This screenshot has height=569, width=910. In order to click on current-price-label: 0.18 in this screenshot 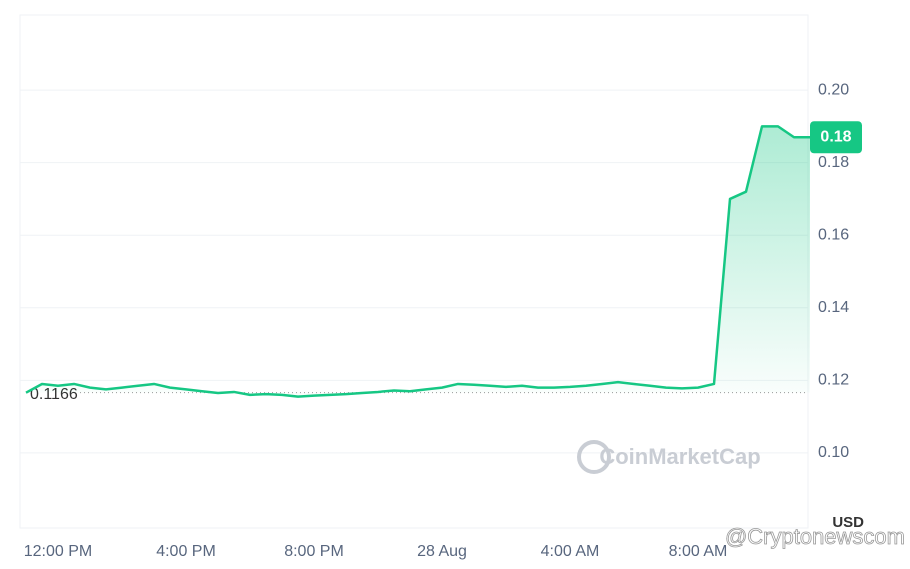, I will do `click(835, 136)`.